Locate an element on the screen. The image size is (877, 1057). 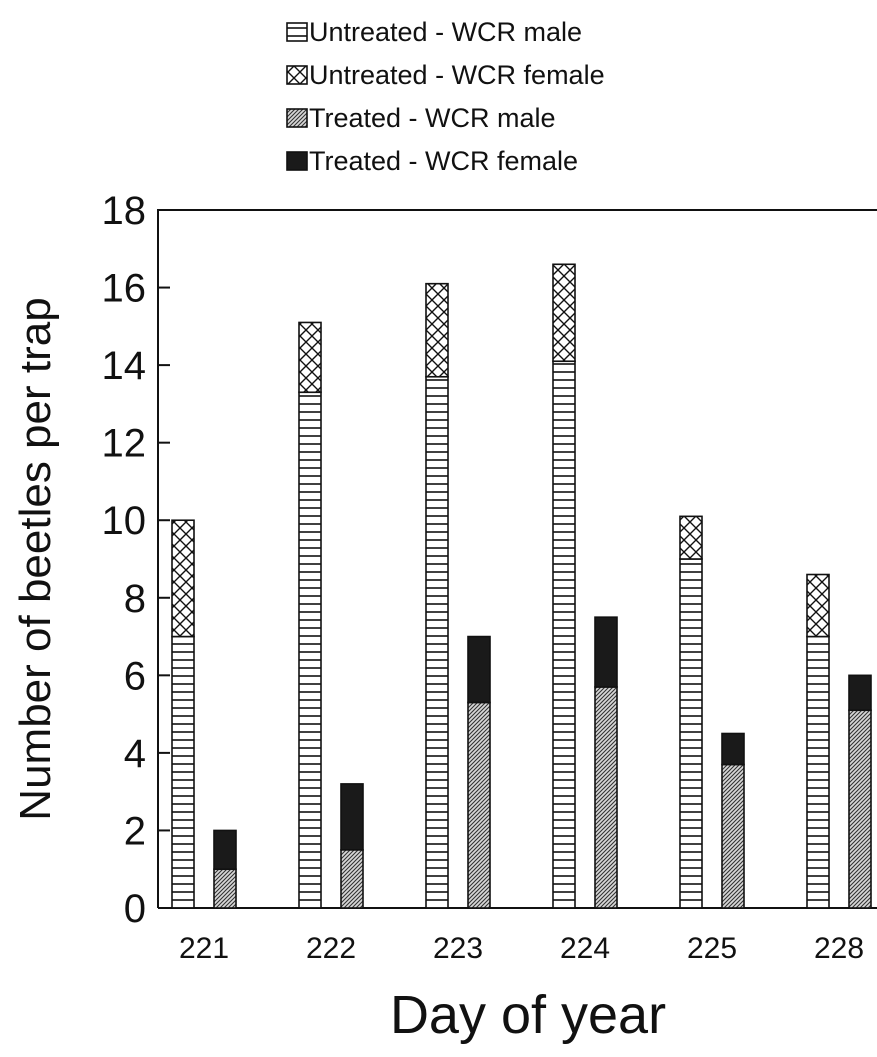
y-tick-label: 6 is located at coordinates (135, 676).